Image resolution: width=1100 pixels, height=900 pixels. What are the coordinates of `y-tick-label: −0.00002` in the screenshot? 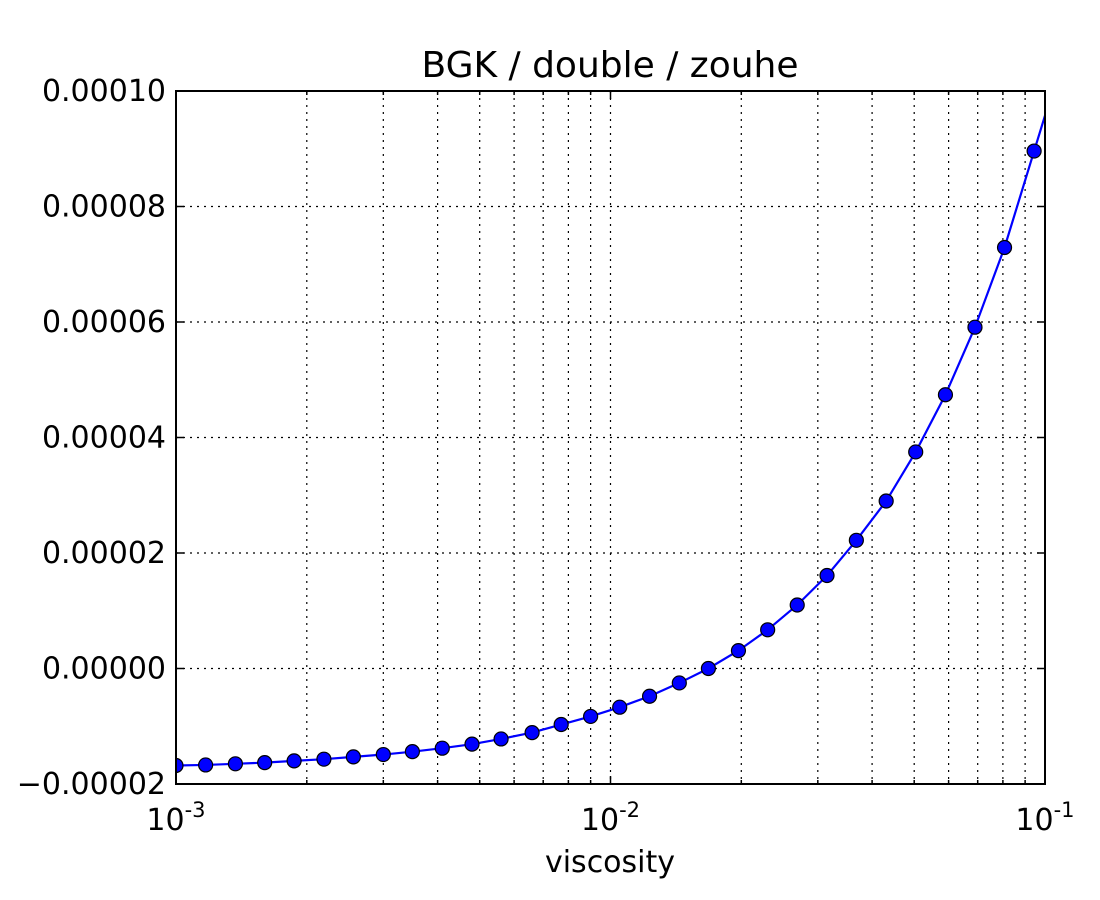 It's located at (91, 784).